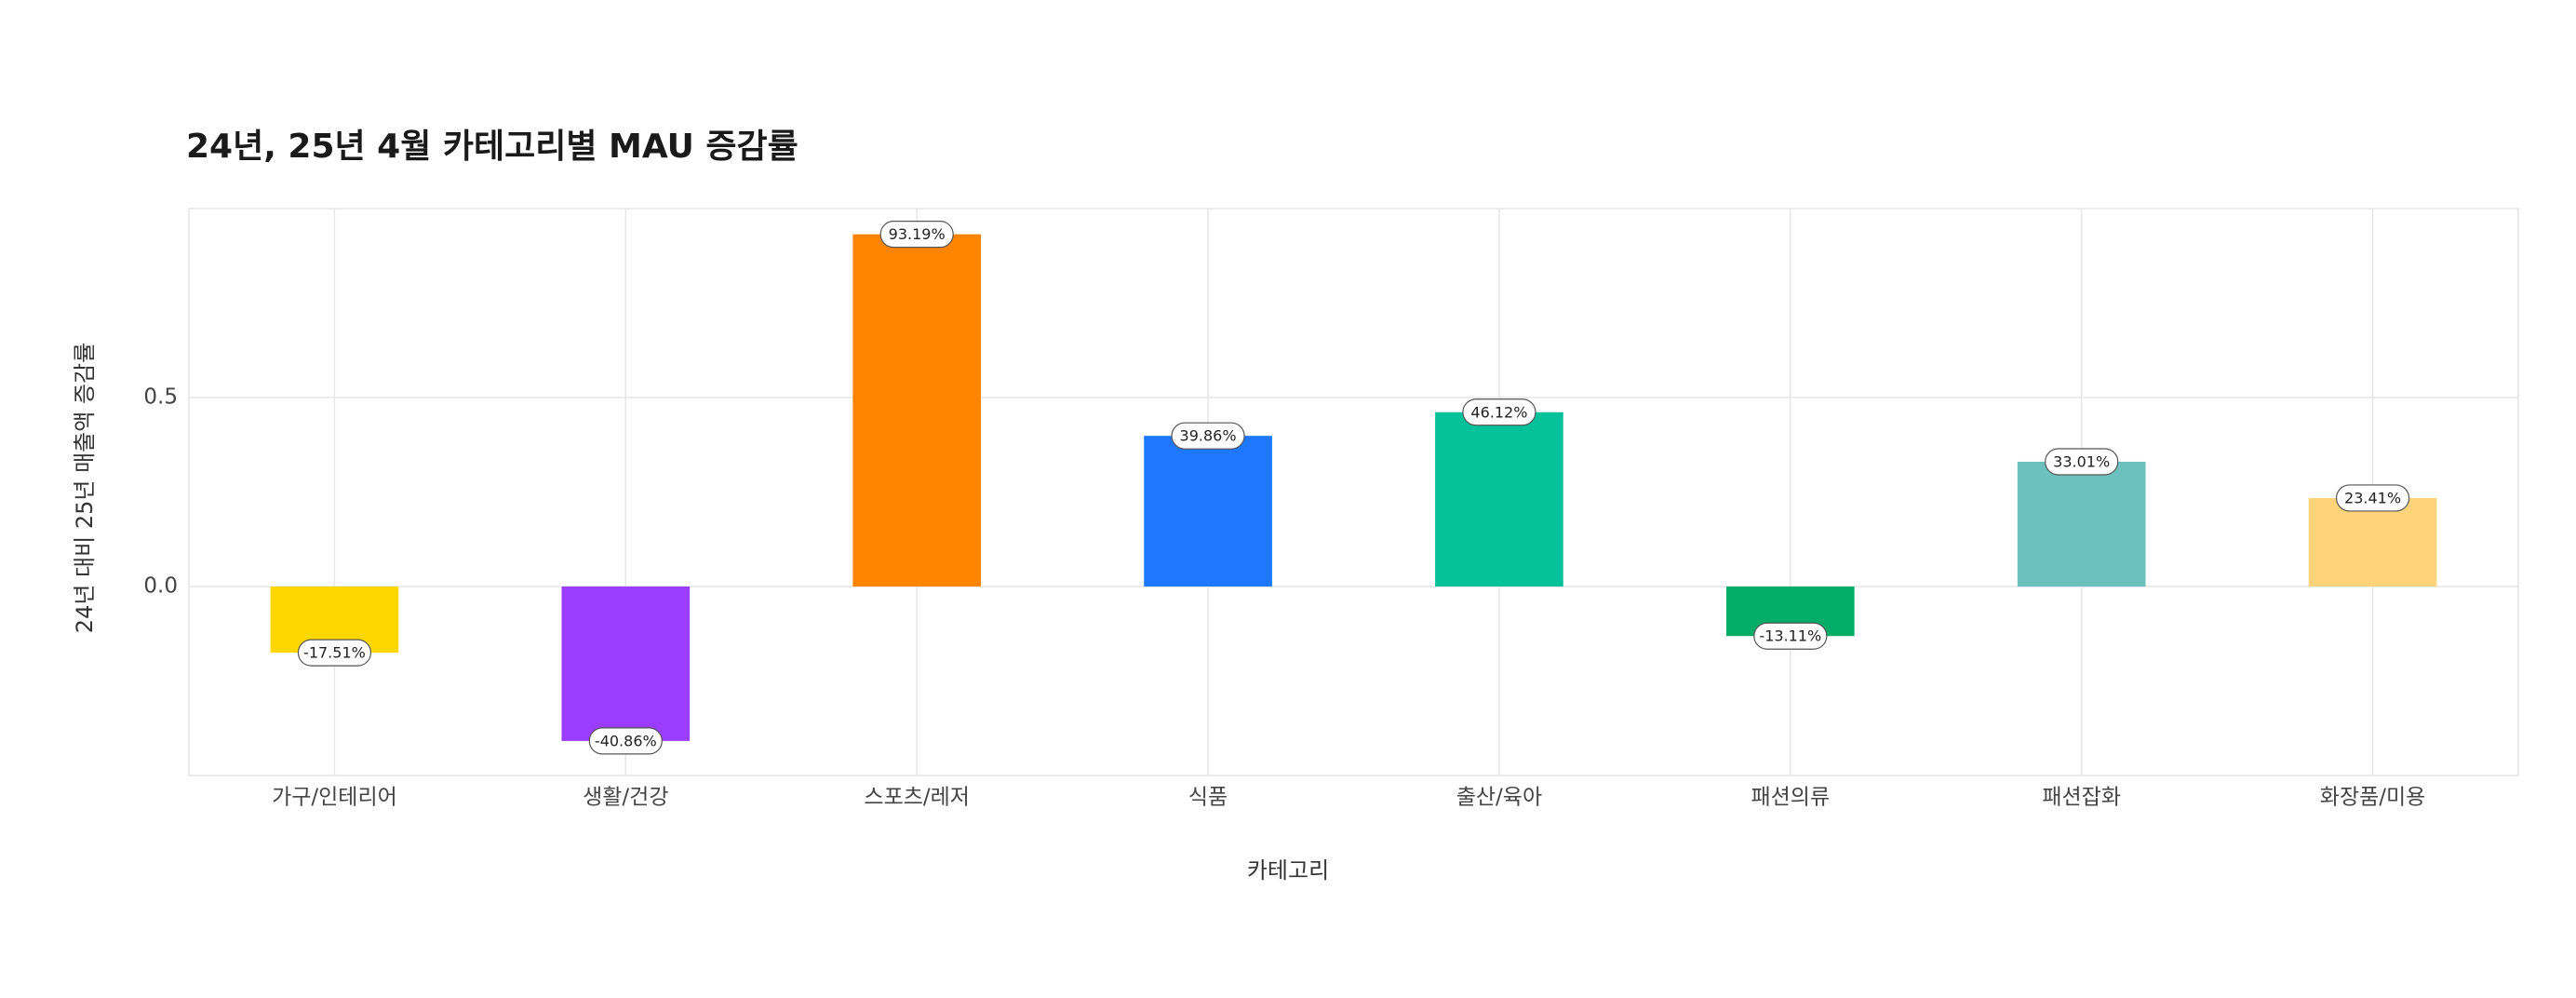 Image resolution: width=2576 pixels, height=998 pixels. I want to click on x-tick-label: 가구/인테리어, so click(334, 798).